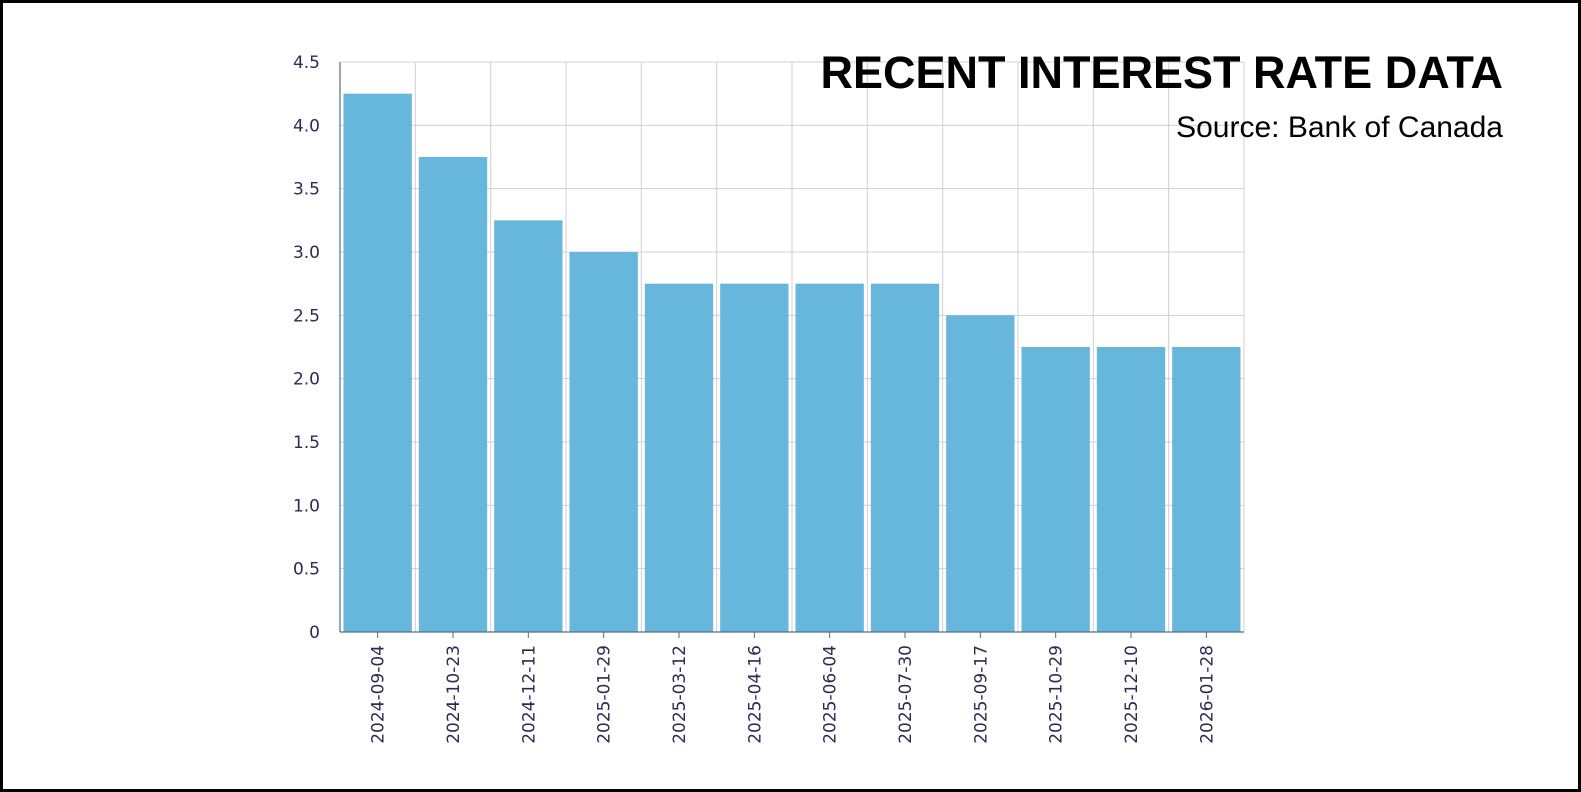 The height and width of the screenshot is (792, 1581). I want to click on x-tick-label: 2025-07-30, so click(906, 694).